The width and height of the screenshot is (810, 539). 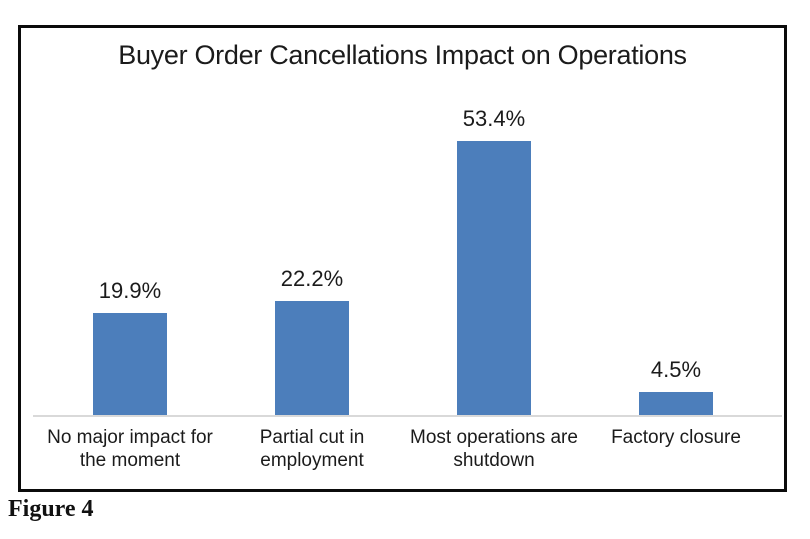 I want to click on category-label: No major impact for the moment, so click(x=130, y=449).